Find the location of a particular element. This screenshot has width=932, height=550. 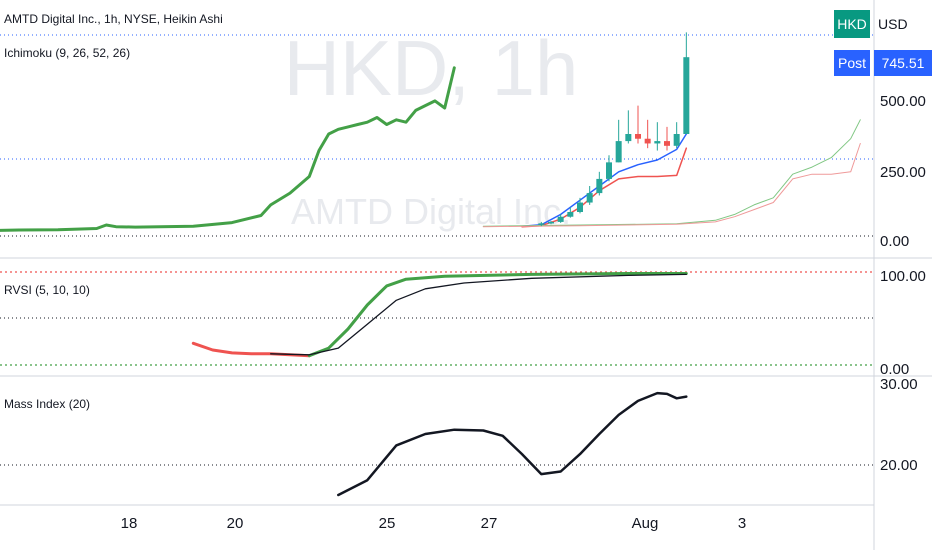

series-line-cloud-lower is located at coordinates (671, 185).